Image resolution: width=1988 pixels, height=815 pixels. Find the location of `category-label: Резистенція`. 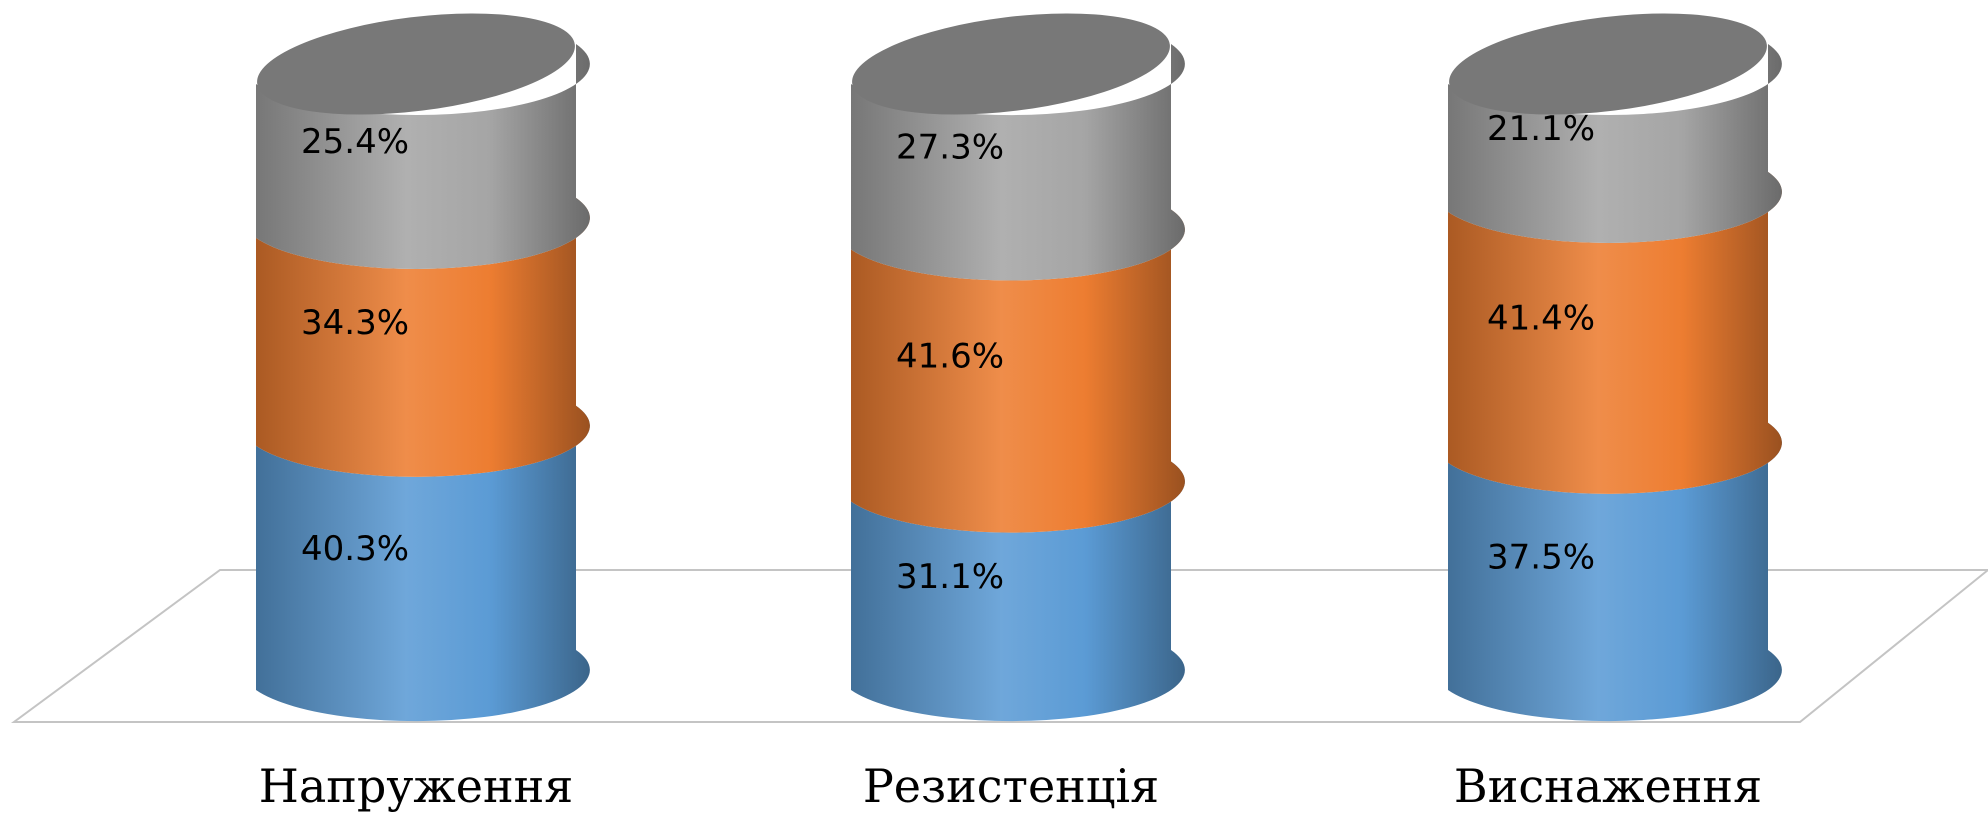

category-label: Резистенція is located at coordinates (1011, 786).